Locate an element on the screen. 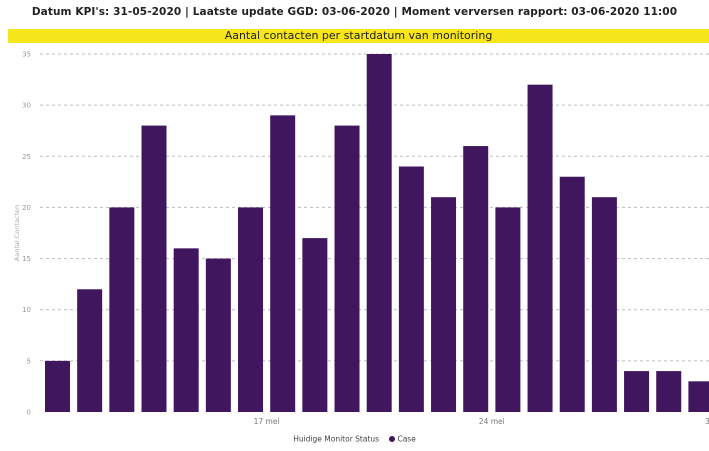 The image size is (709, 451). y-tick-label: 25 is located at coordinates (26, 157).